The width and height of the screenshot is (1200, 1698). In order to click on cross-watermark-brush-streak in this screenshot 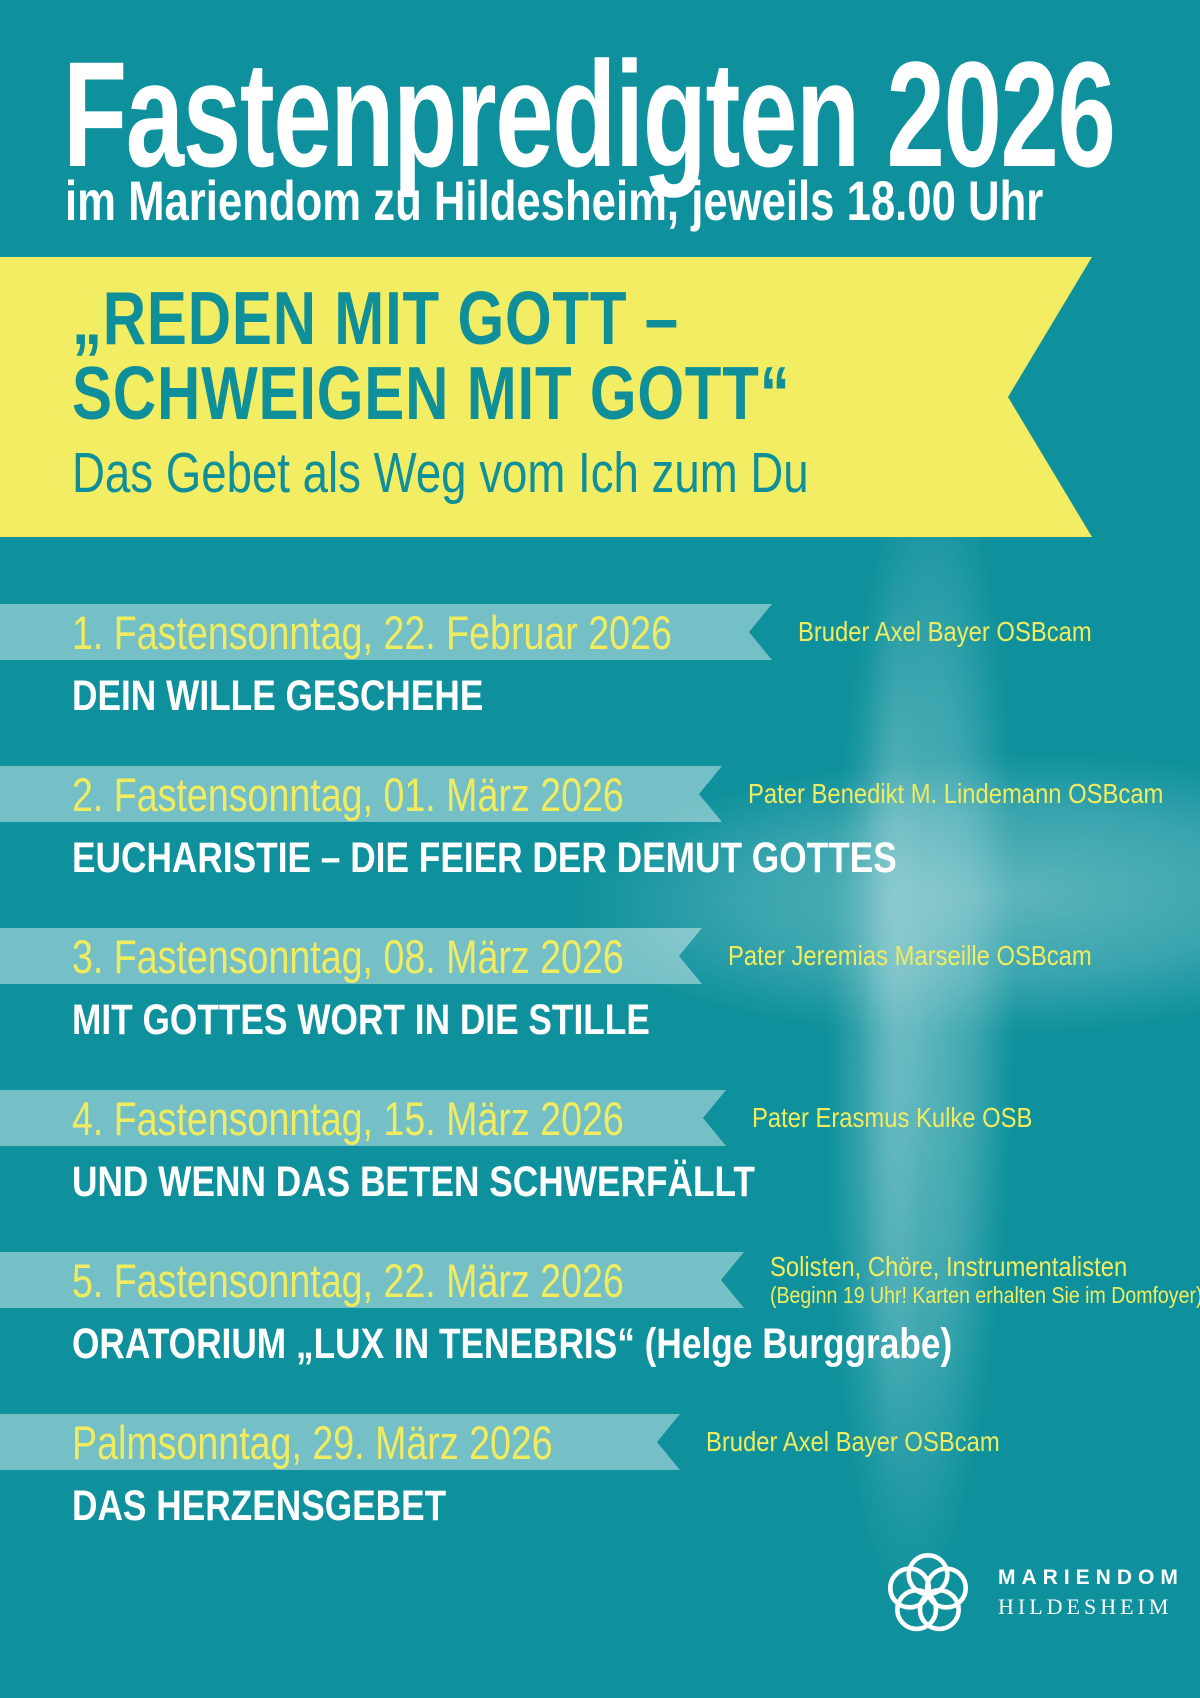, I will do `click(893, 1030)`.